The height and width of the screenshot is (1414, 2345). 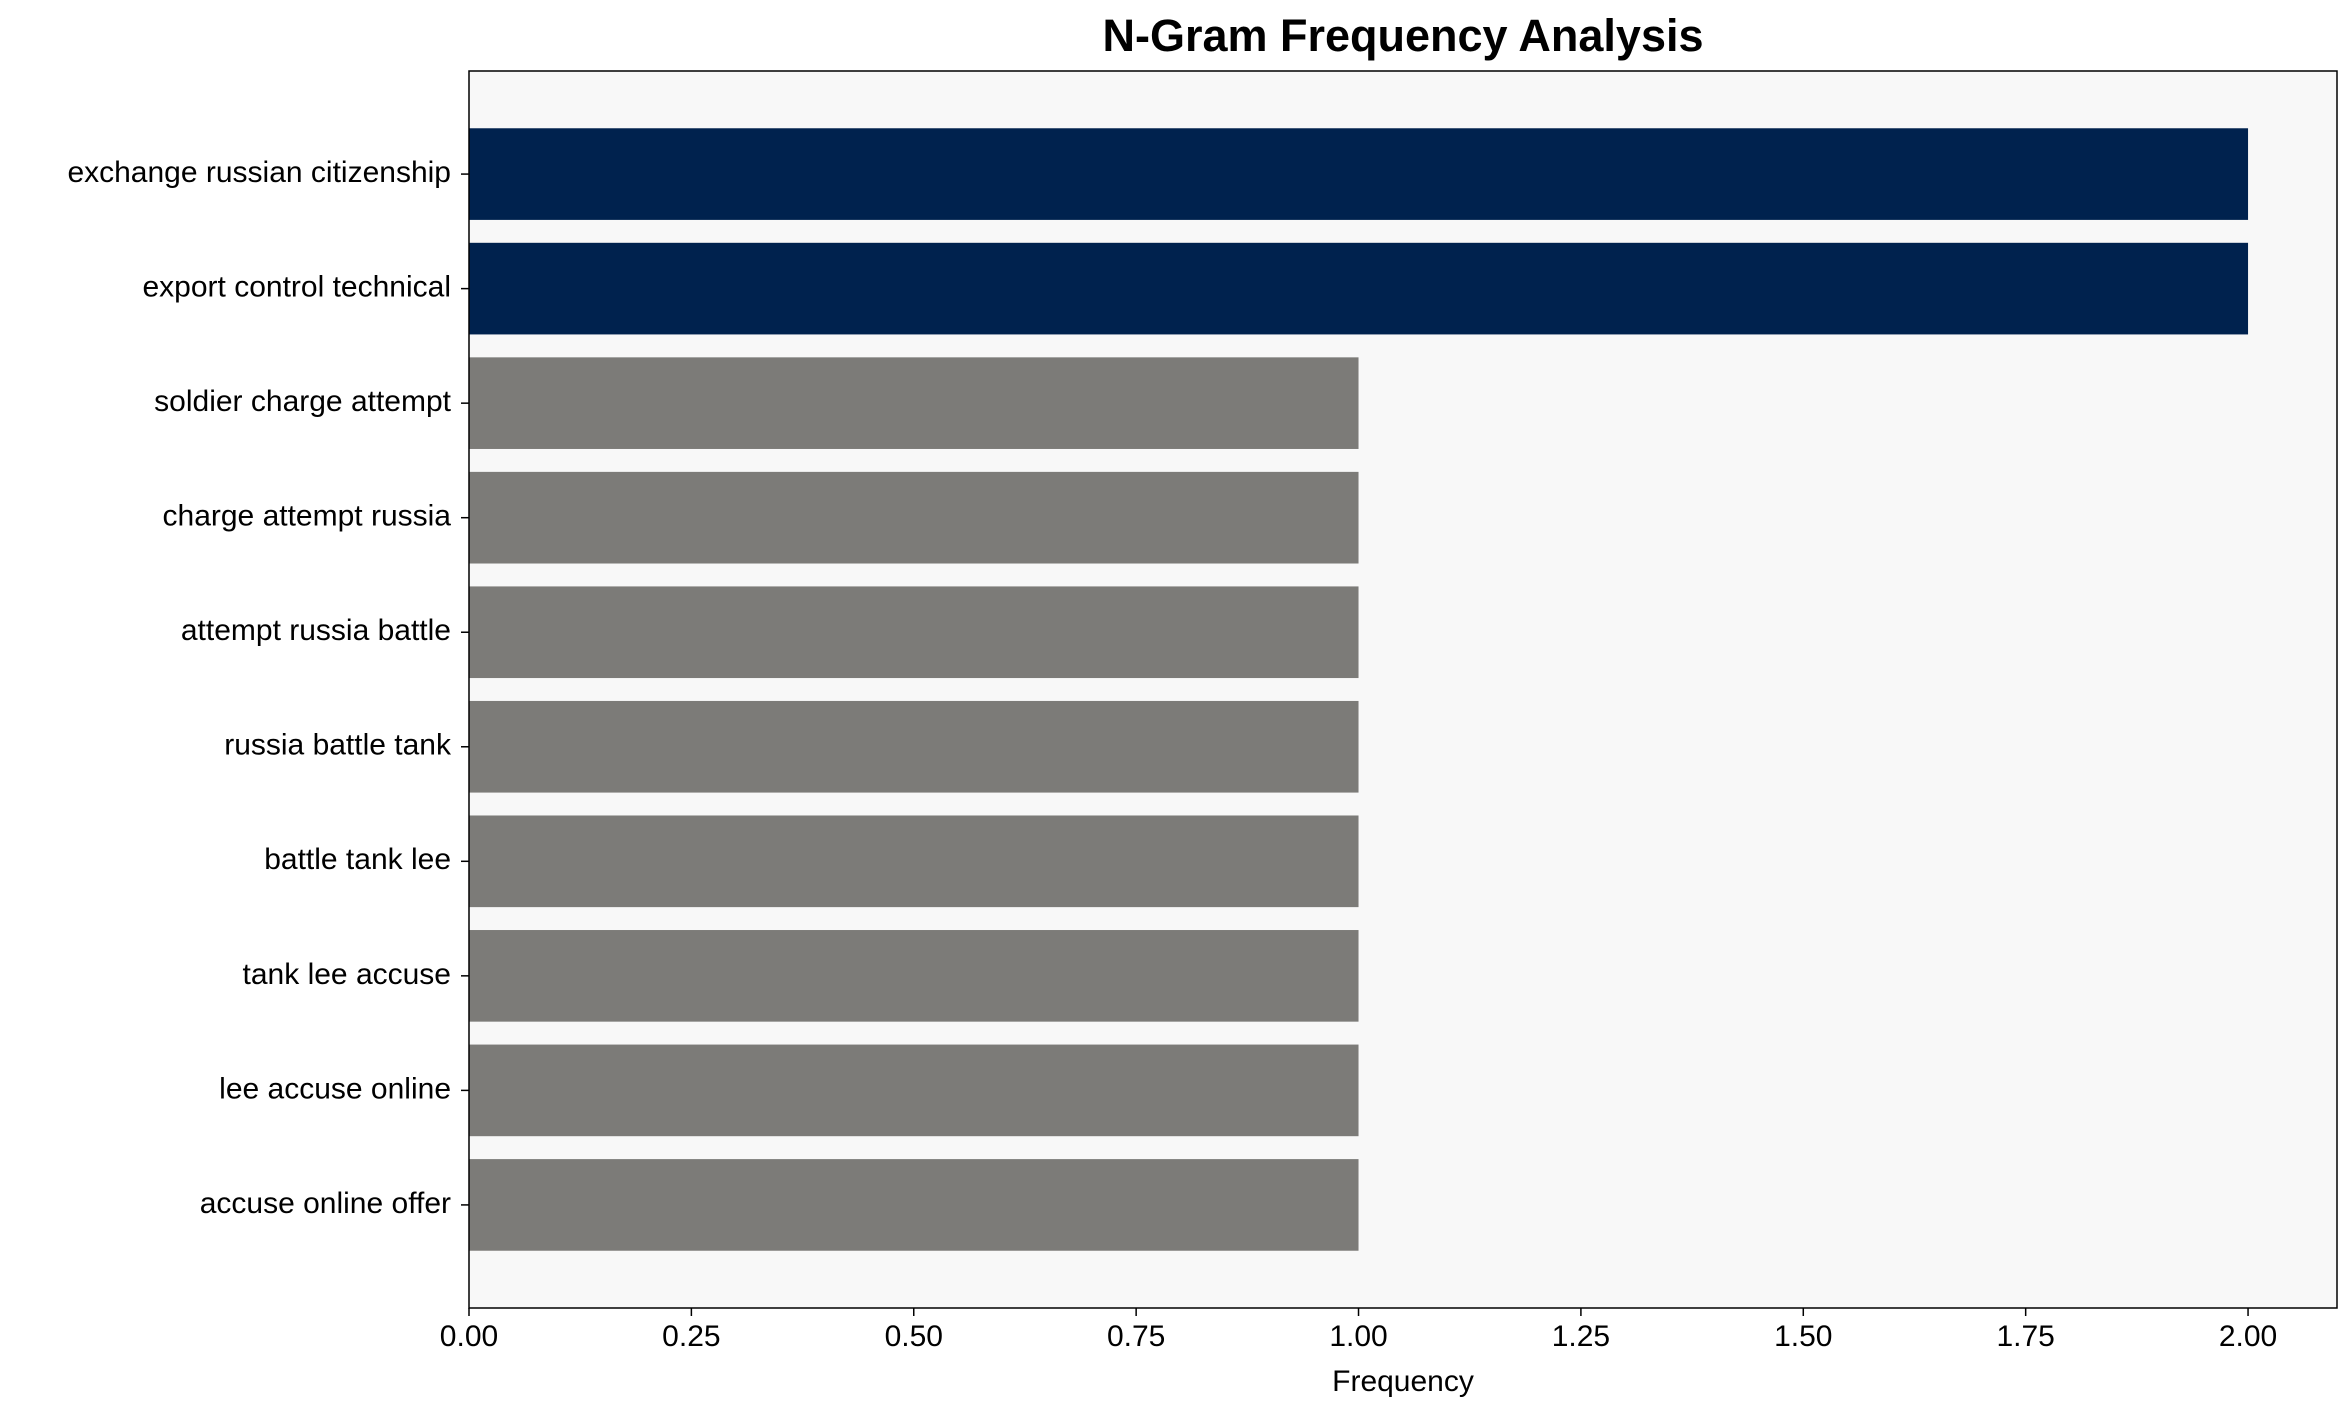 I want to click on y-tick-label: russia battle tank, so click(x=338, y=745).